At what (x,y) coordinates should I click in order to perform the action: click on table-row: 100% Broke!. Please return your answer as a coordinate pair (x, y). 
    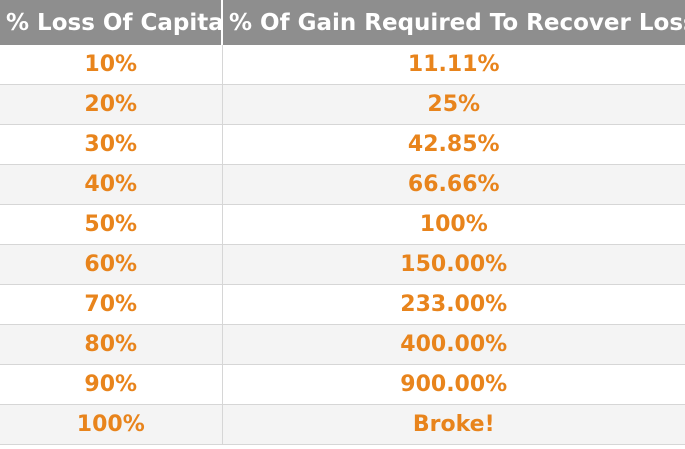
    Looking at the image, I should click on (342, 424).